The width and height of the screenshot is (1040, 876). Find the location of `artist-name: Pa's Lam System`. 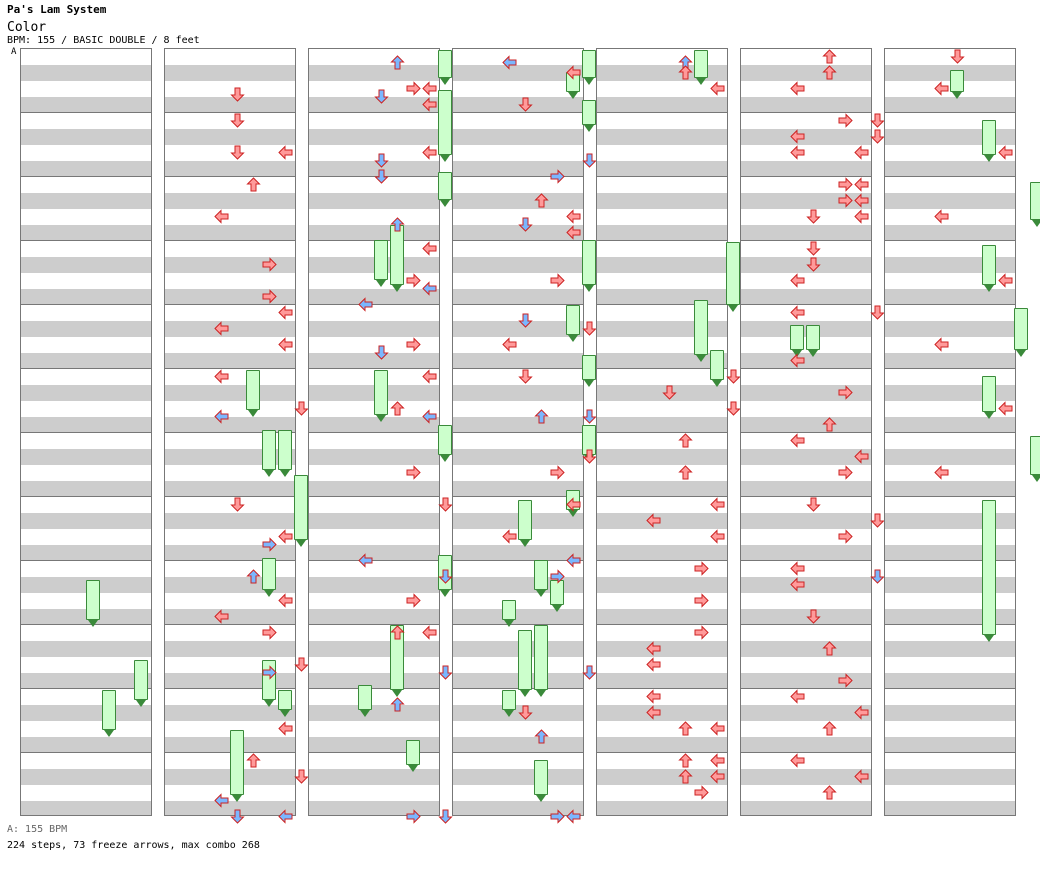

artist-name: Pa's Lam System is located at coordinates (57, 9).